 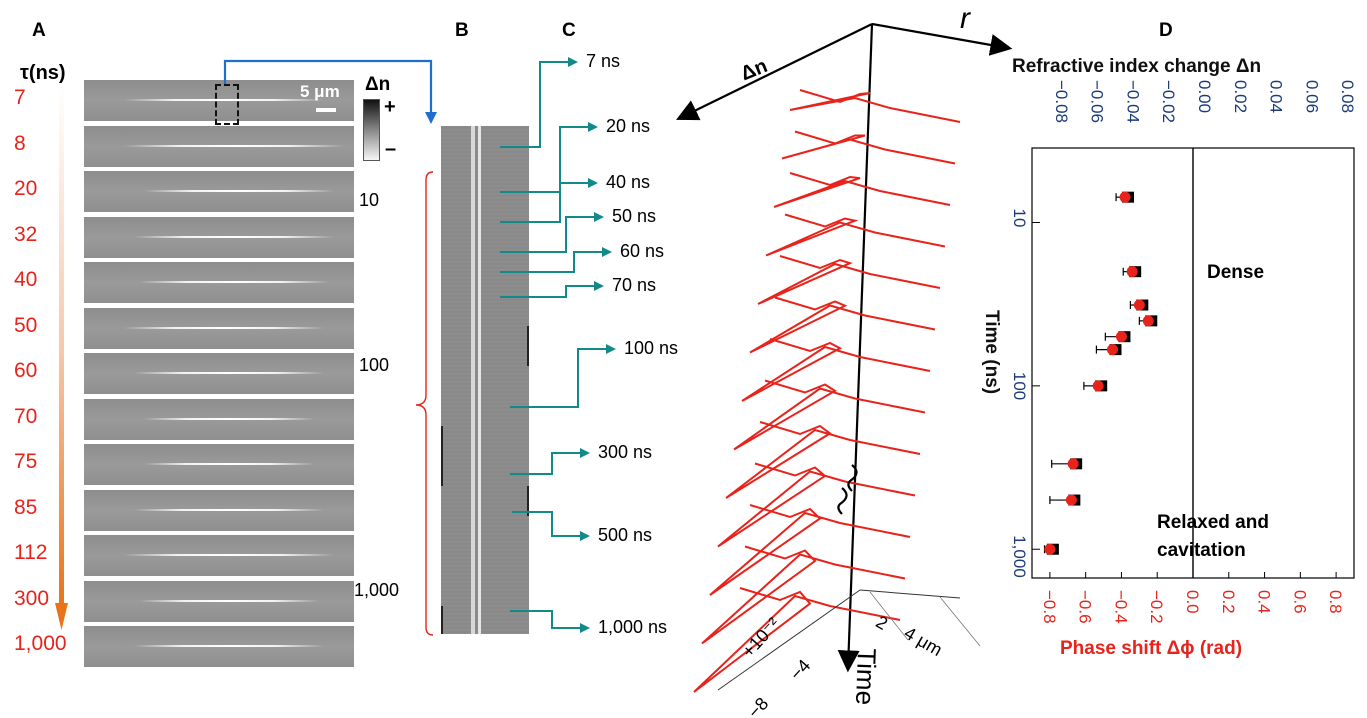 What do you see at coordinates (1049, 607) in the screenshot?
I see `bottom-tick-label: −0.8` at bounding box center [1049, 607].